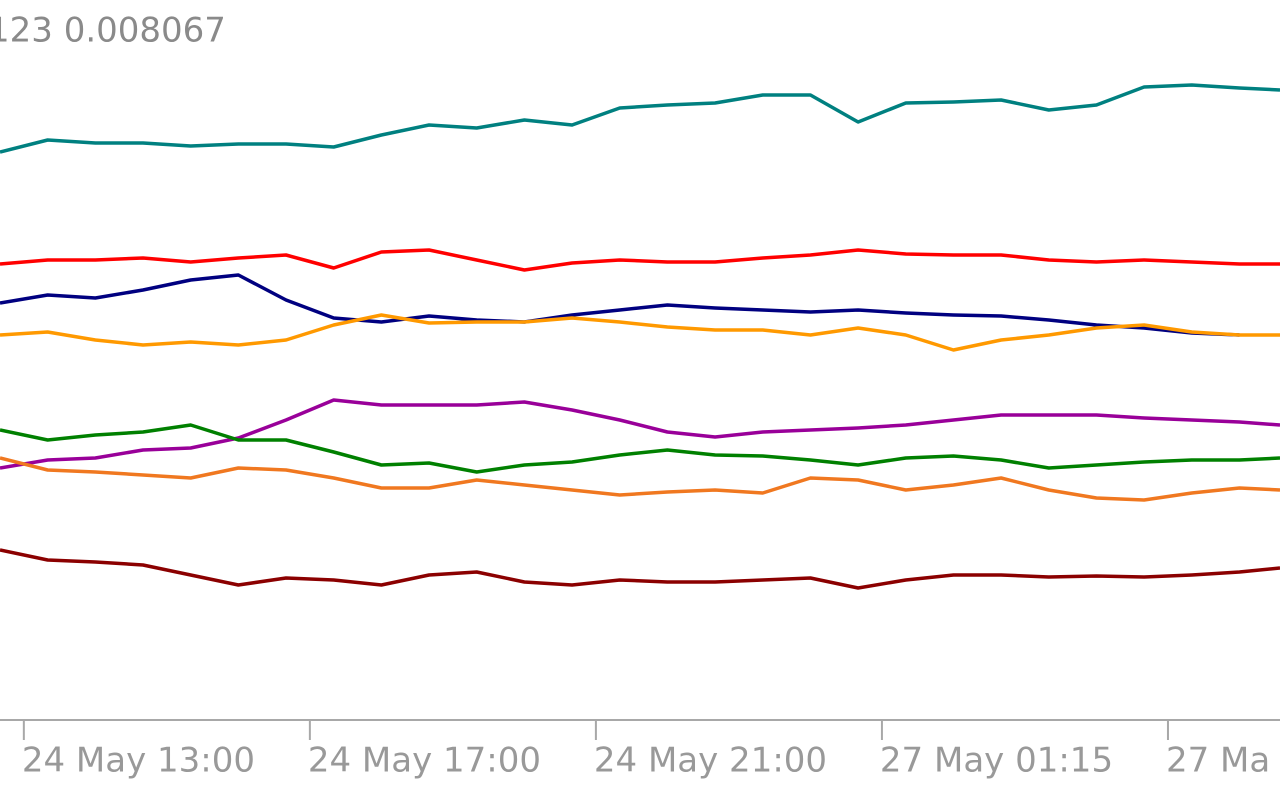 The height and width of the screenshot is (800, 1280). Describe the element at coordinates (138, 761) in the screenshot. I see `x-tick-label: 24 May 13:00` at that location.